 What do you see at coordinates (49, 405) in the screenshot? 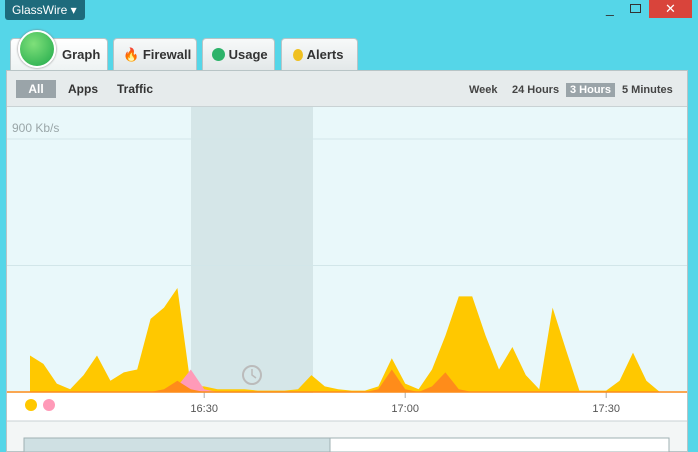
I see `upload-icon` at bounding box center [49, 405].